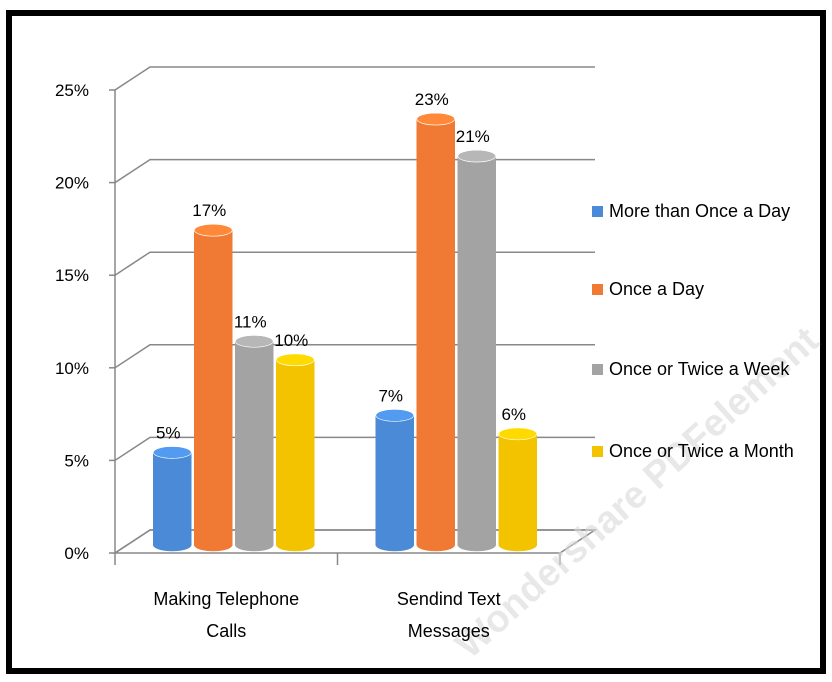  What do you see at coordinates (473, 136) in the screenshot?
I see `value-label: 21%` at bounding box center [473, 136].